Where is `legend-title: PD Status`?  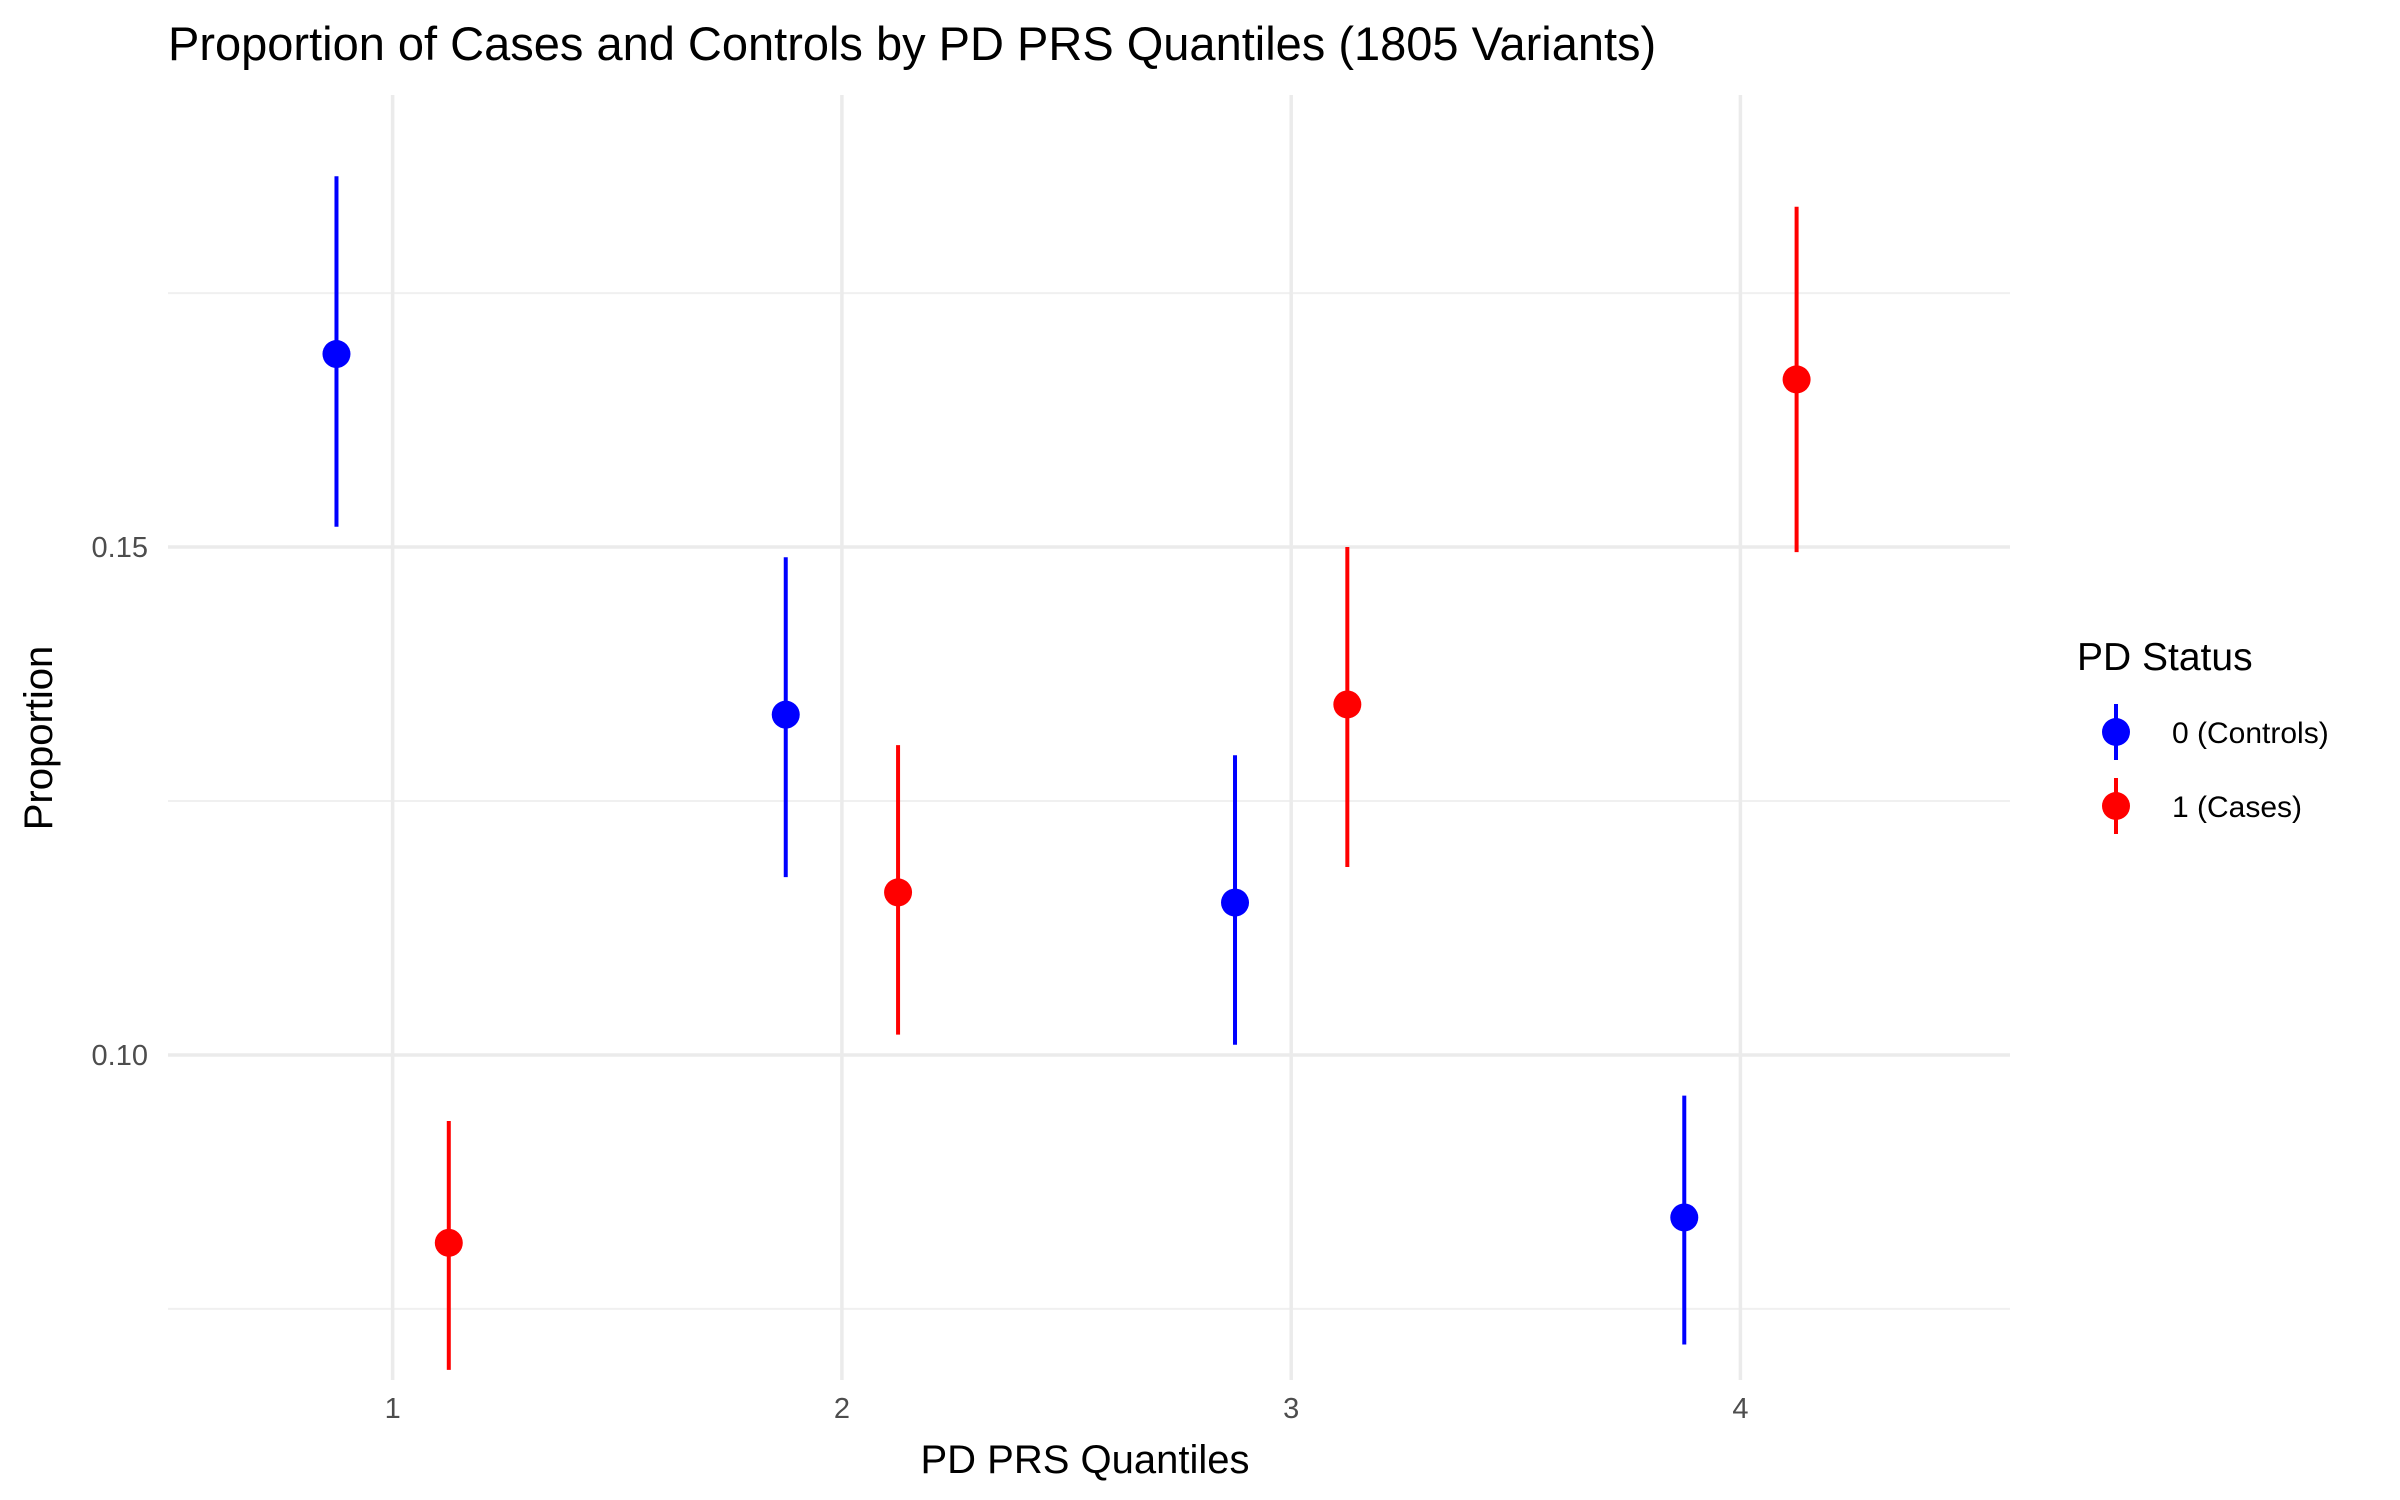 legend-title: PD Status is located at coordinates (2165, 657).